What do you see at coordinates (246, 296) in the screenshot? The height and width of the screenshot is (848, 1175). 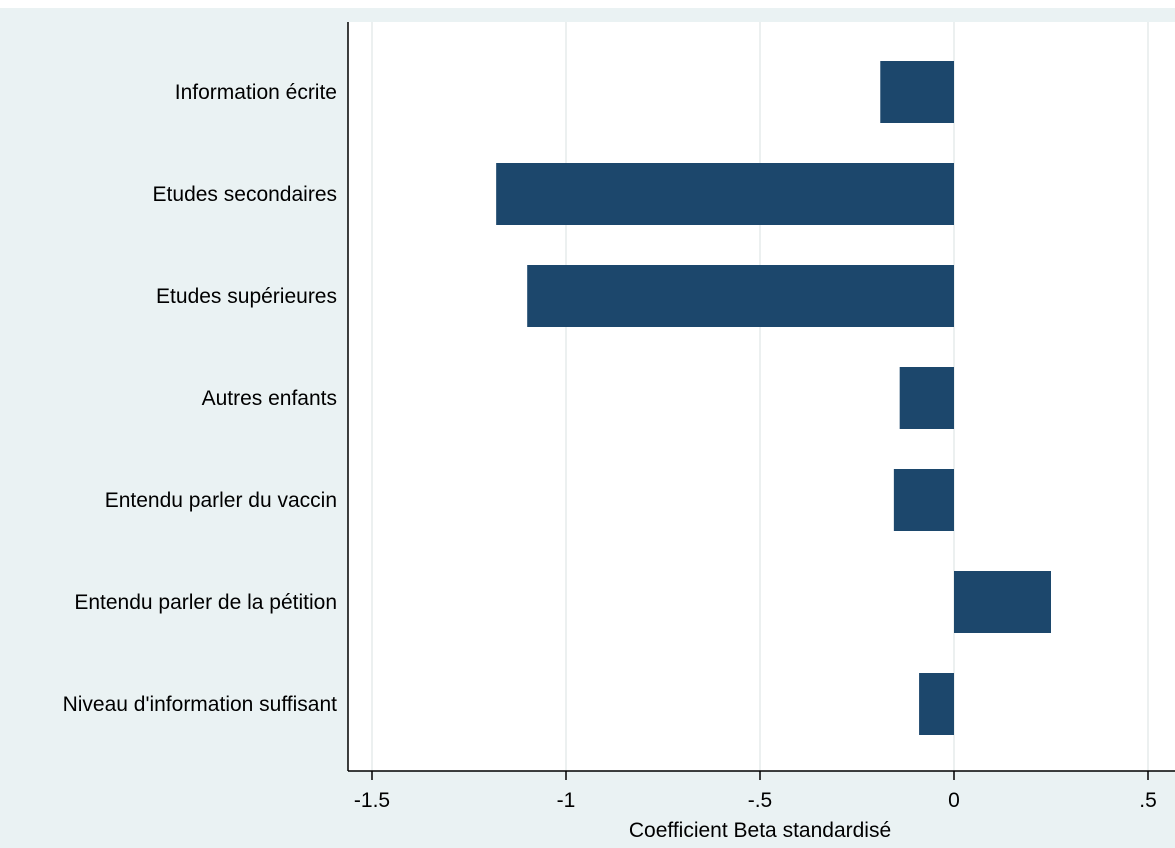 I see `category-label: Etudes supérieures` at bounding box center [246, 296].